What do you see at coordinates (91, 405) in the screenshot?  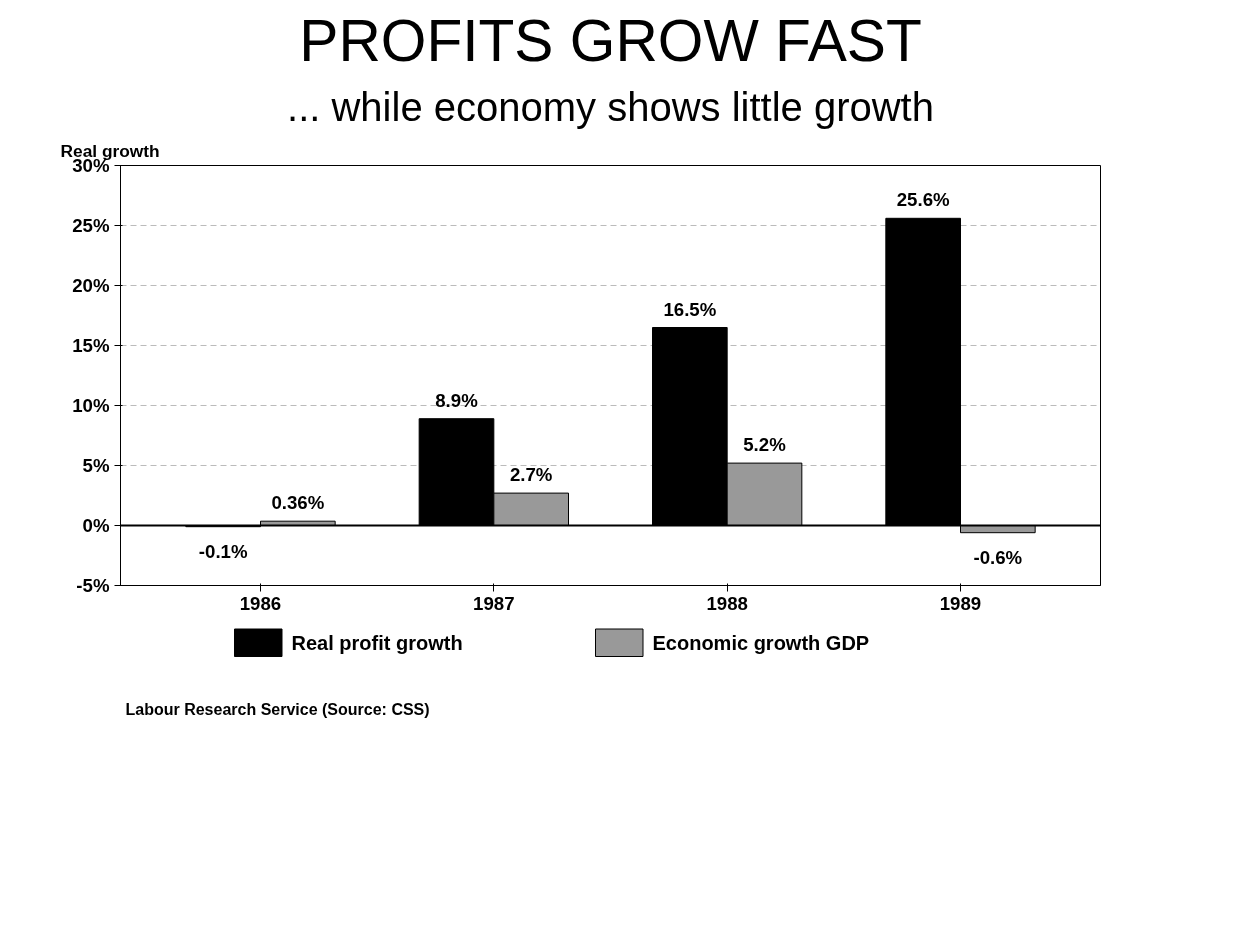 I see `y-tick-label: 10%` at bounding box center [91, 405].